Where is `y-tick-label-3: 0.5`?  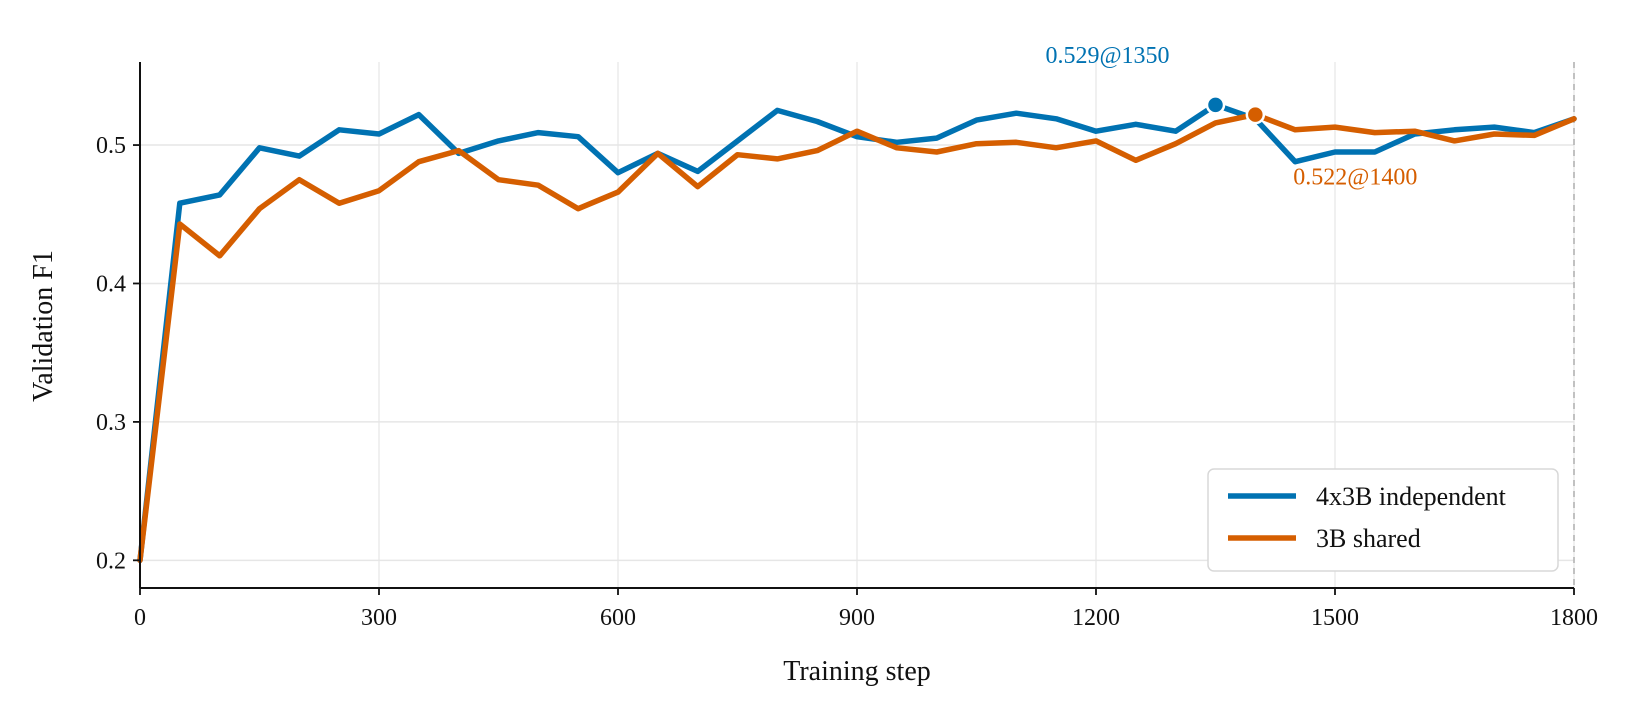
y-tick-label-3: 0.5 is located at coordinates (111, 146).